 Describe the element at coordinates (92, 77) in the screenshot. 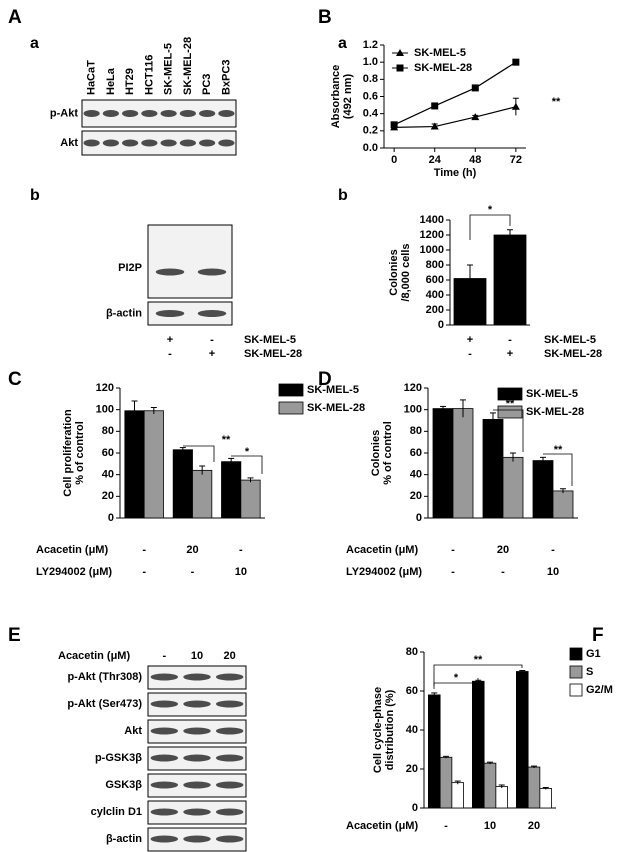

I see `lane-label: HaCaT` at that location.